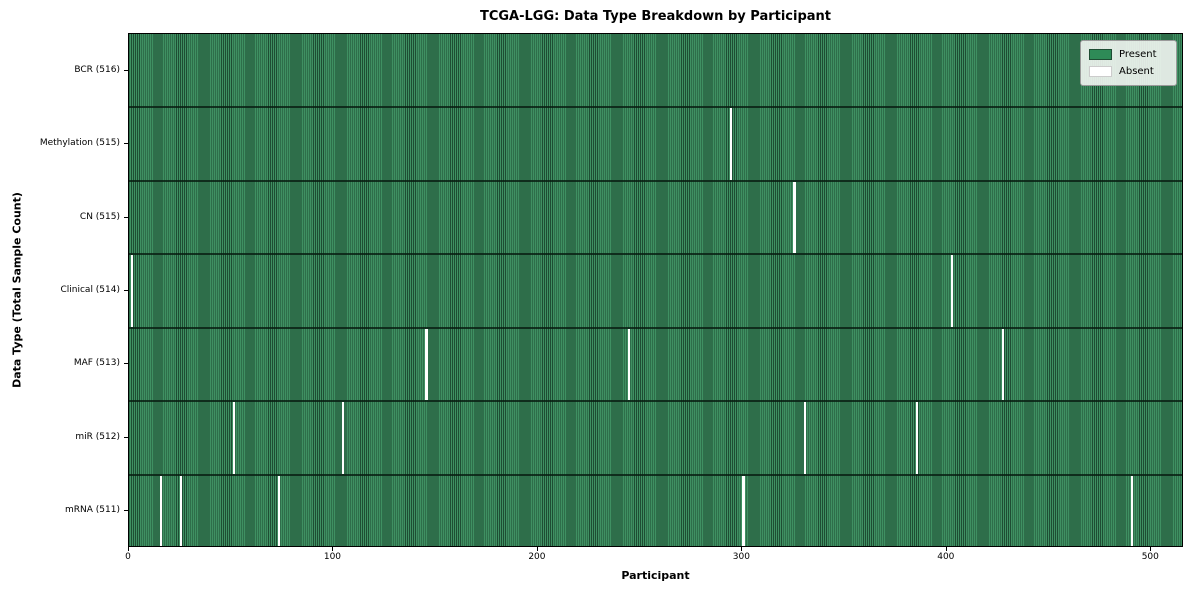 The width and height of the screenshot is (1200, 600). What do you see at coordinates (97, 69) in the screenshot?
I see `y-tick-label-bcr-516: BCR (516)` at bounding box center [97, 69].